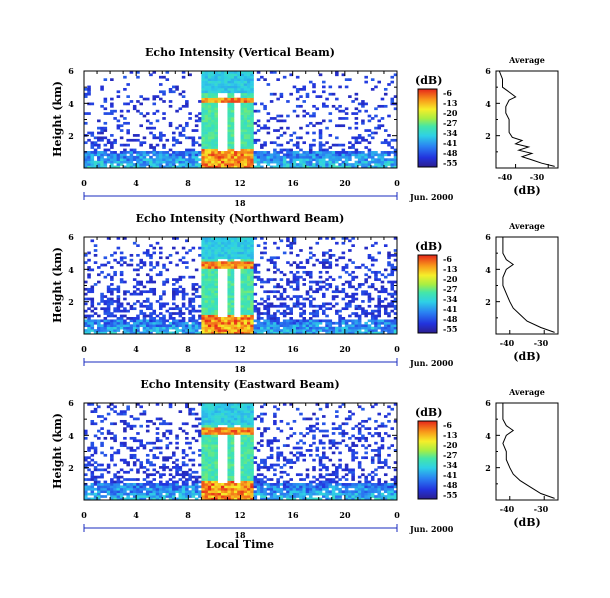  I want to click on x-tick-label: 0, so click(397, 349).